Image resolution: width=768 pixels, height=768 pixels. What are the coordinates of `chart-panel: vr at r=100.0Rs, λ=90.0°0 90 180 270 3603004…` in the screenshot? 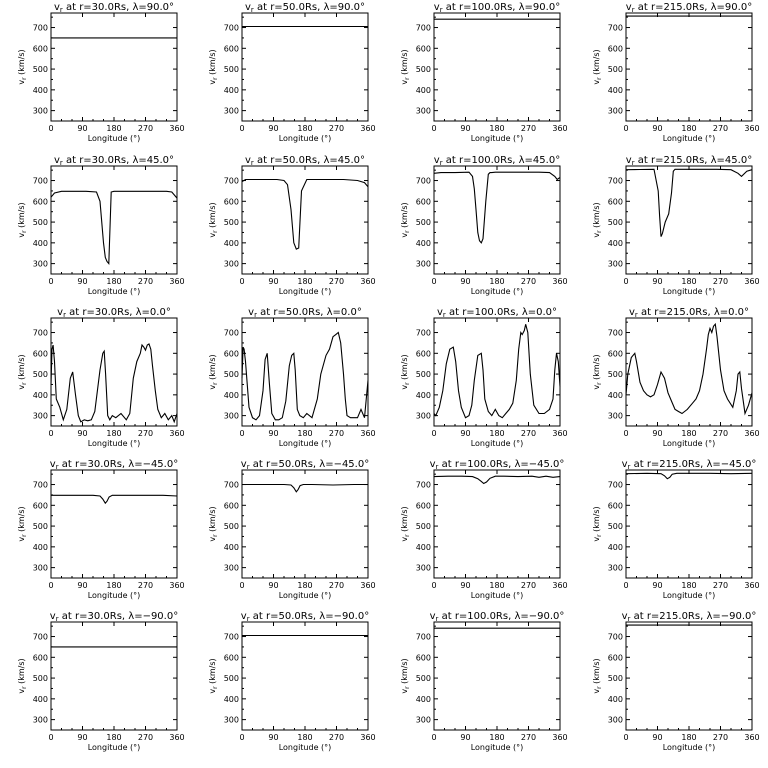 It's located at (484, 72).